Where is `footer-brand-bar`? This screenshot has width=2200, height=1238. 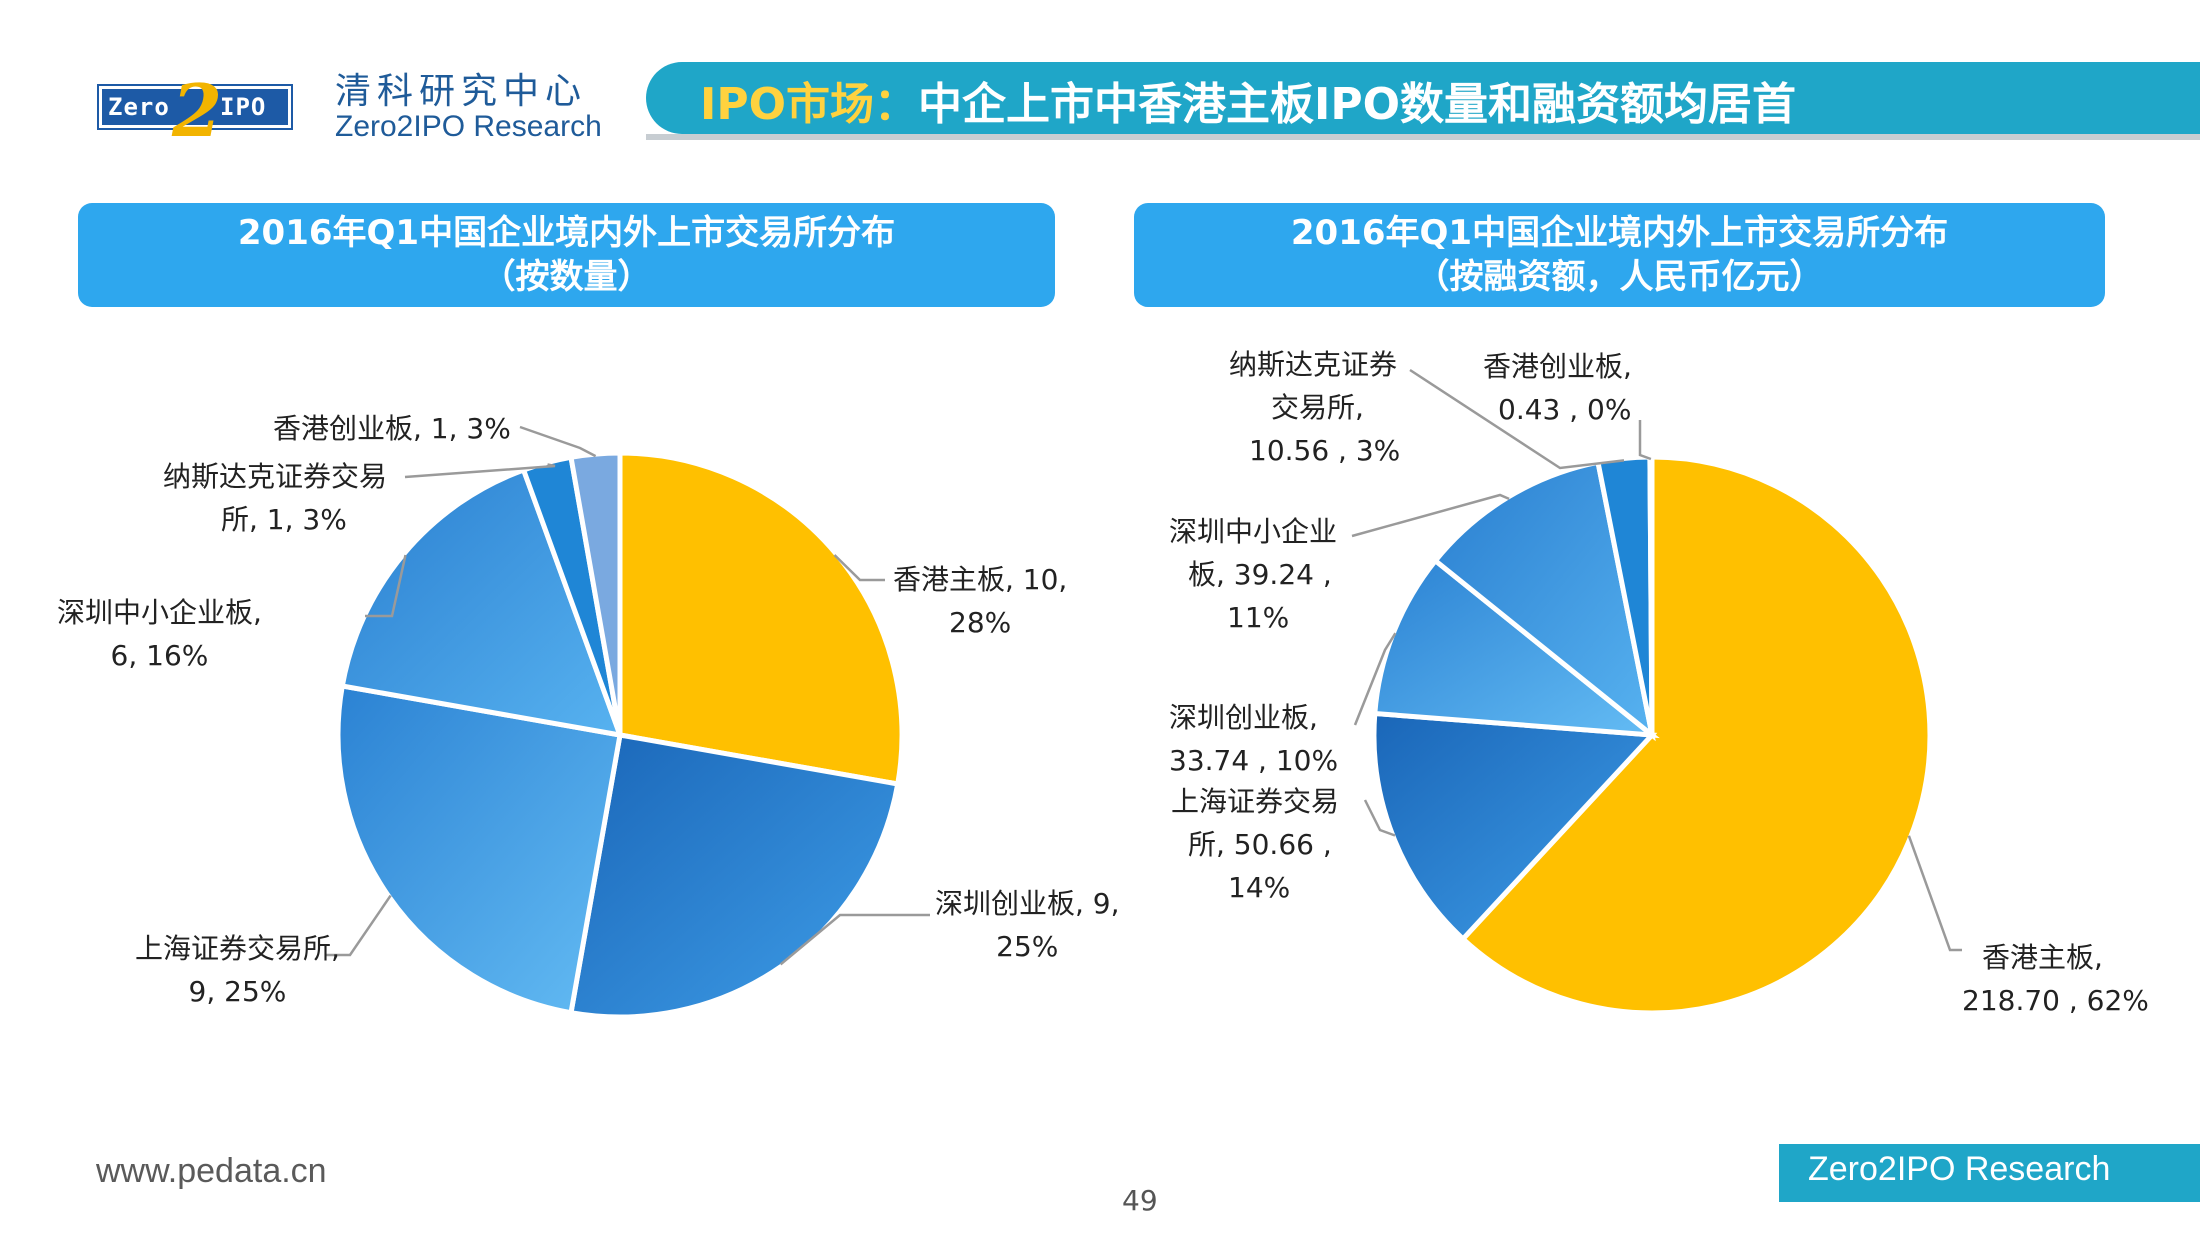 footer-brand-bar is located at coordinates (1989, 1173).